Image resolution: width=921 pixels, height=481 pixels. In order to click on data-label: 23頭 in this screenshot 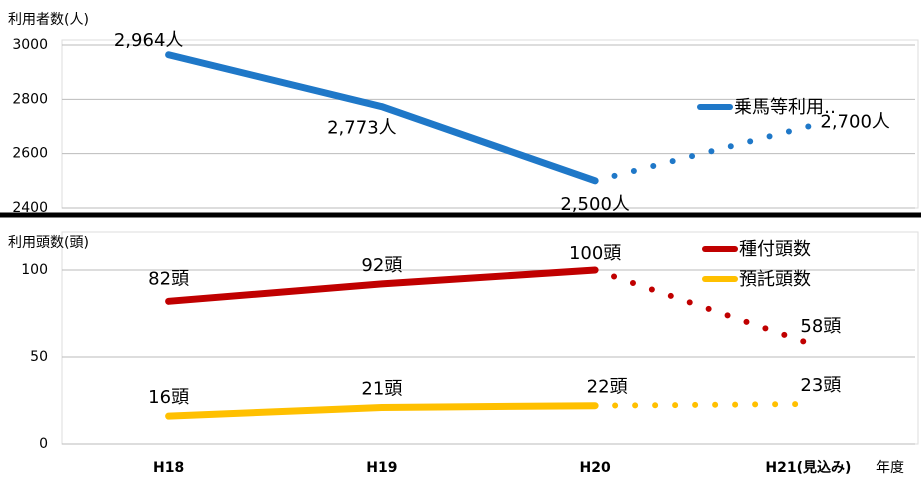, I will do `click(820, 385)`.